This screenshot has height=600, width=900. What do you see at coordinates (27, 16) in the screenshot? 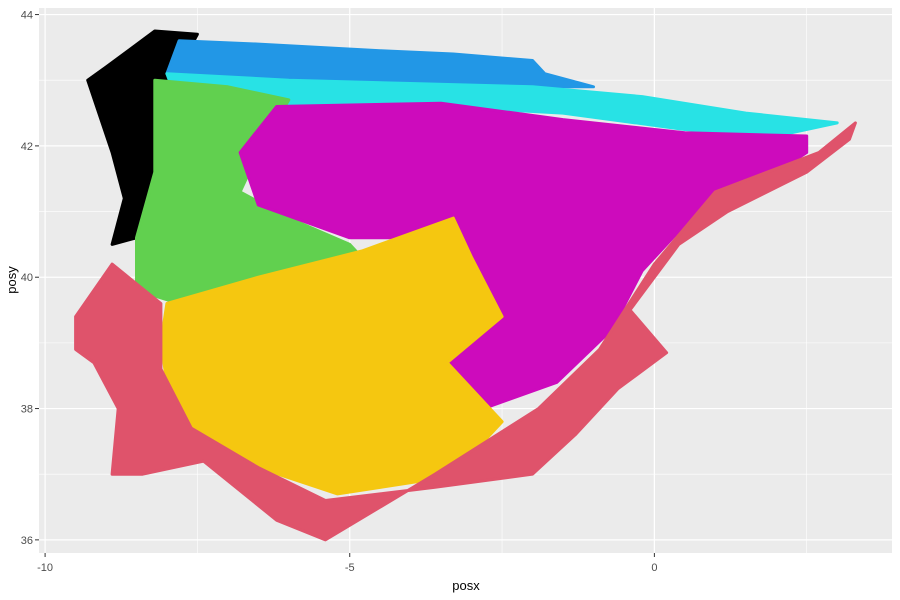
I see `y-tick-label: 44` at bounding box center [27, 16].